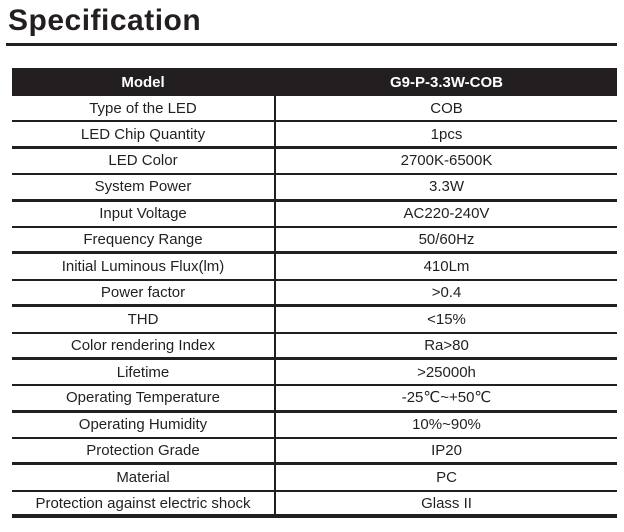  I want to click on spec-label: LED Color, so click(144, 161).